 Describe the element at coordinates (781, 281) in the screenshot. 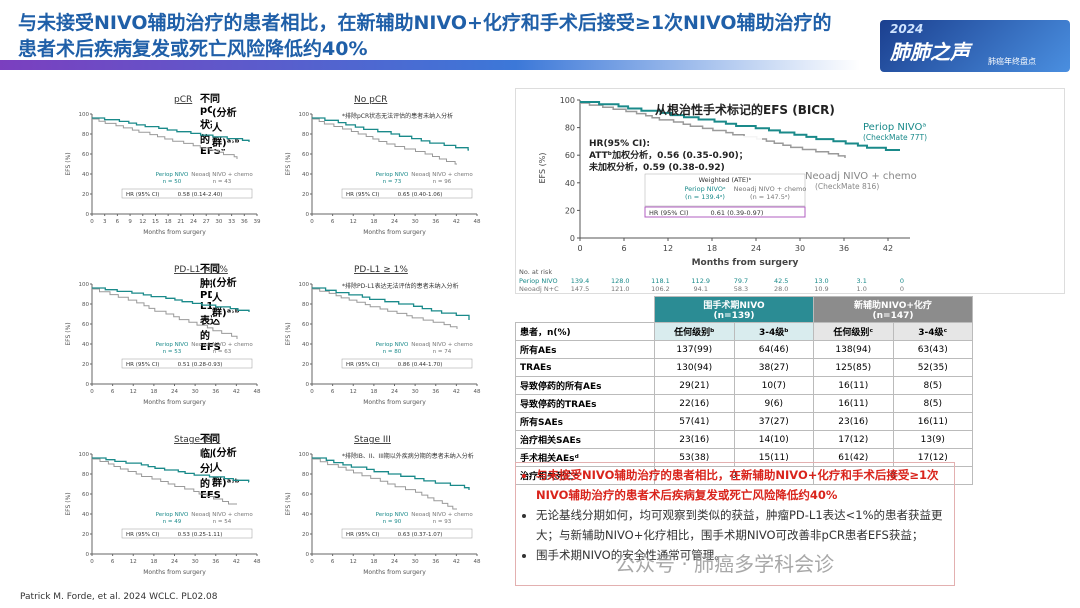

I see `at-risk-value: 42.5` at that location.